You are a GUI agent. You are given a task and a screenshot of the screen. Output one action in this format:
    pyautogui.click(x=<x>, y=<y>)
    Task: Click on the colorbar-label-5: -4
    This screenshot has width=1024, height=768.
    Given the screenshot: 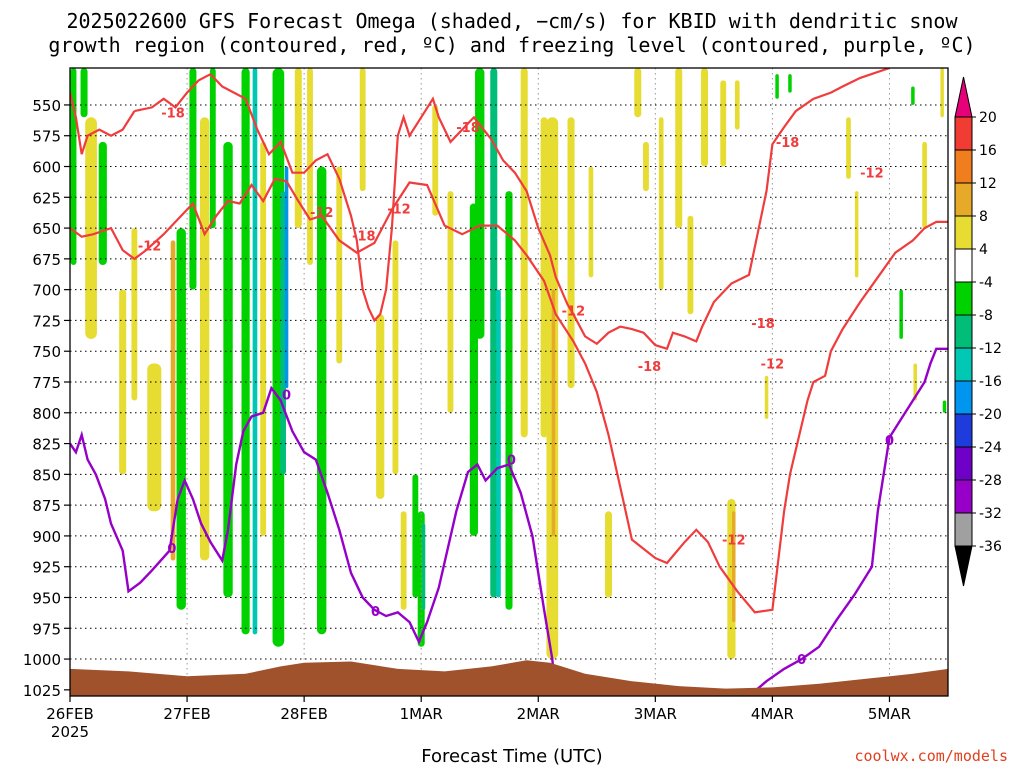 What is the action you would take?
    pyautogui.click(x=986, y=283)
    